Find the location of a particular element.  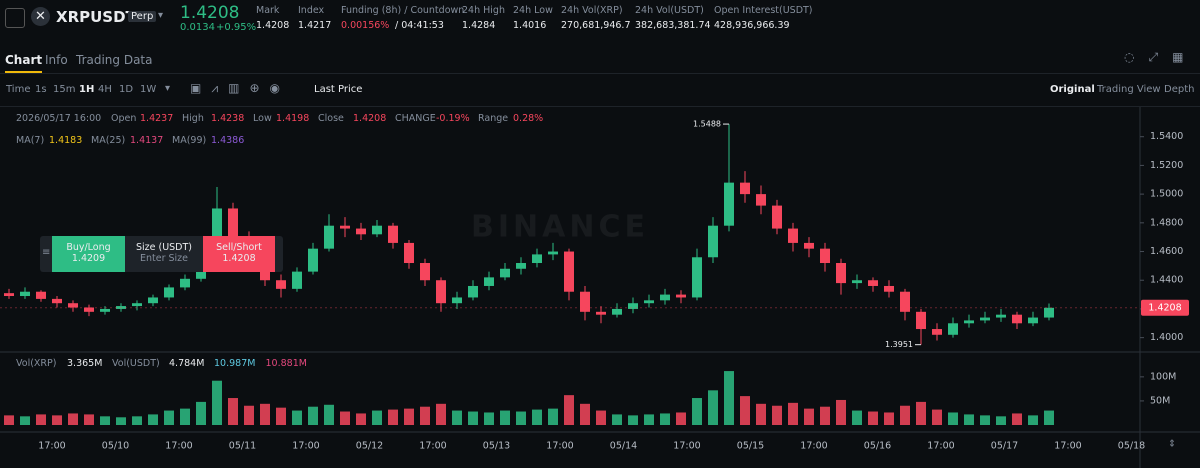

view: Depth is located at coordinates (1179, 89).